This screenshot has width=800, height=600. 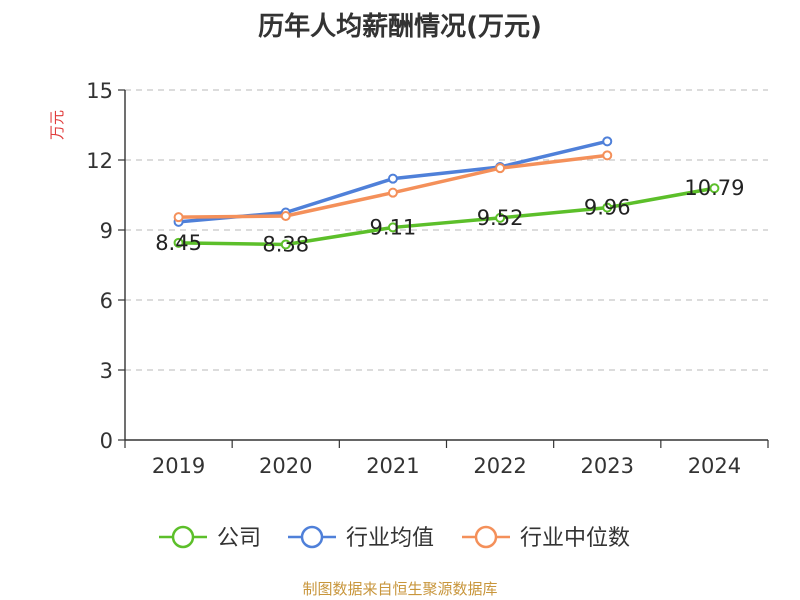 I want to click on y-tick-label: 9, so click(x=106, y=231).